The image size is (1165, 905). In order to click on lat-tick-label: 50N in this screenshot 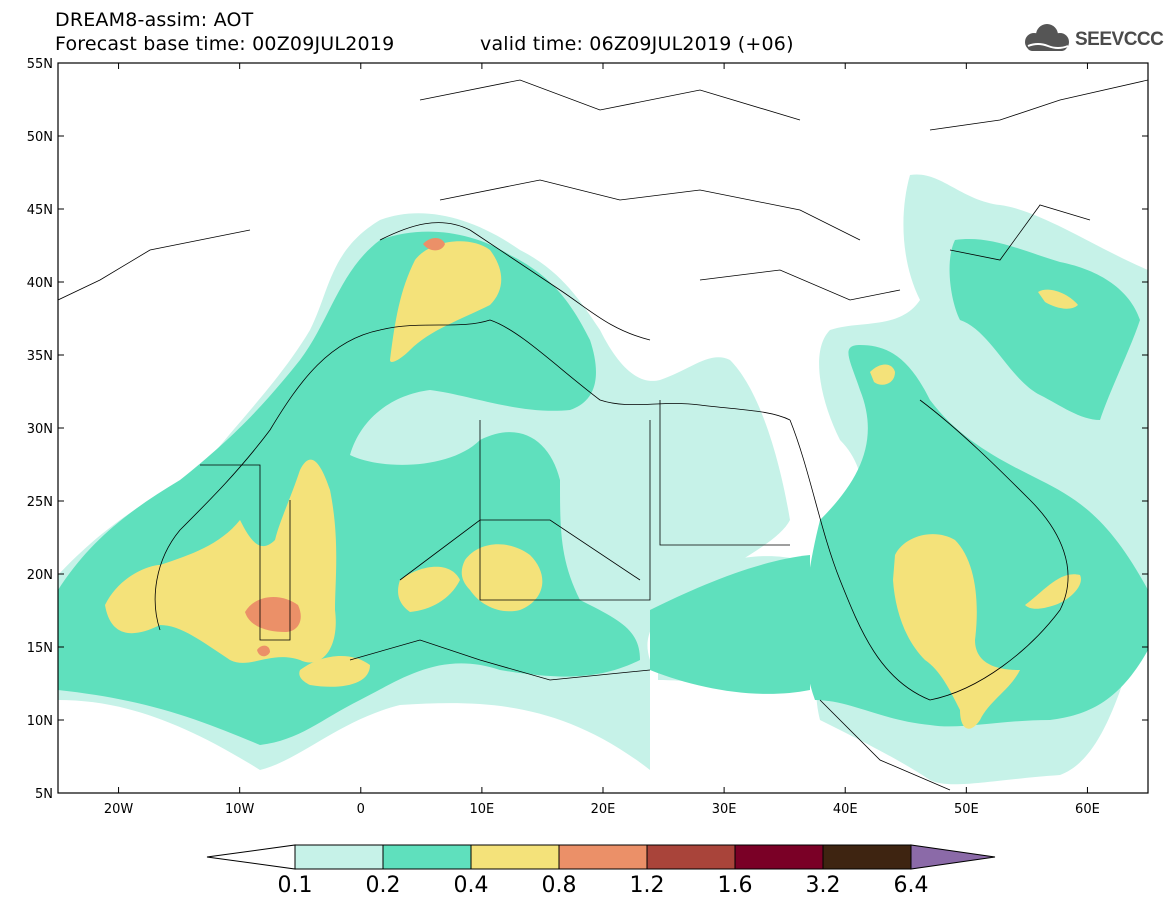, I will do `click(40, 137)`.